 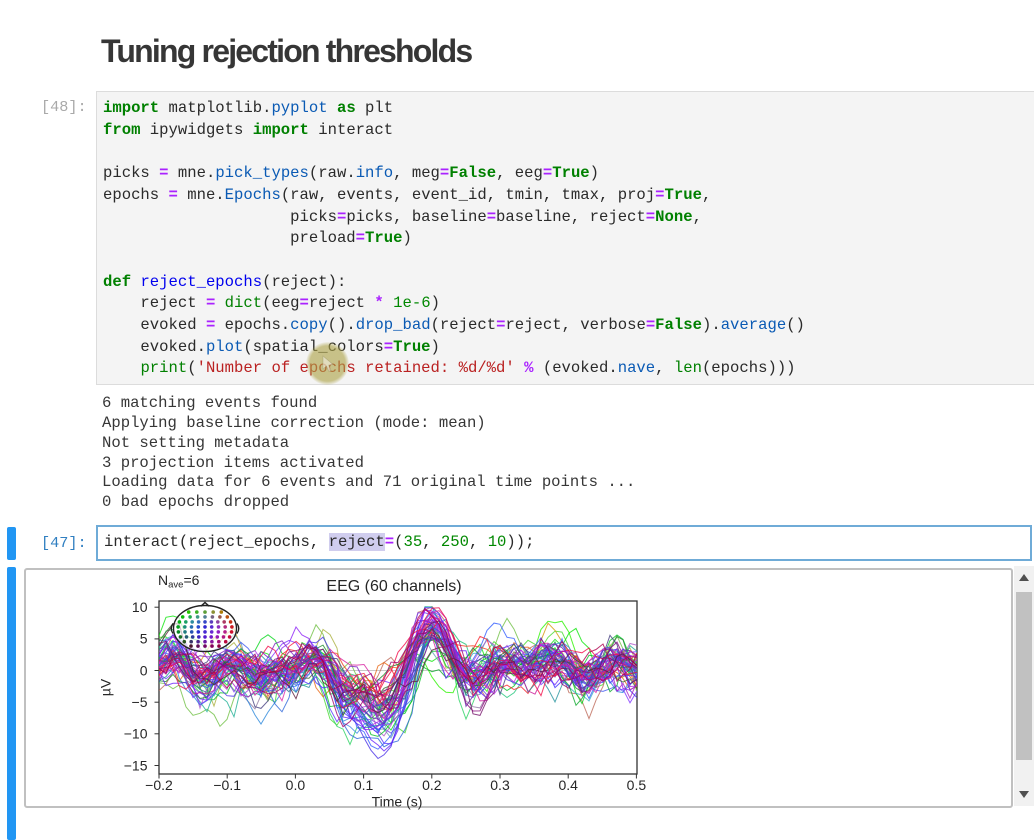 What do you see at coordinates (568, 785) in the screenshot?
I see `svg-text: 0.4` at bounding box center [568, 785].